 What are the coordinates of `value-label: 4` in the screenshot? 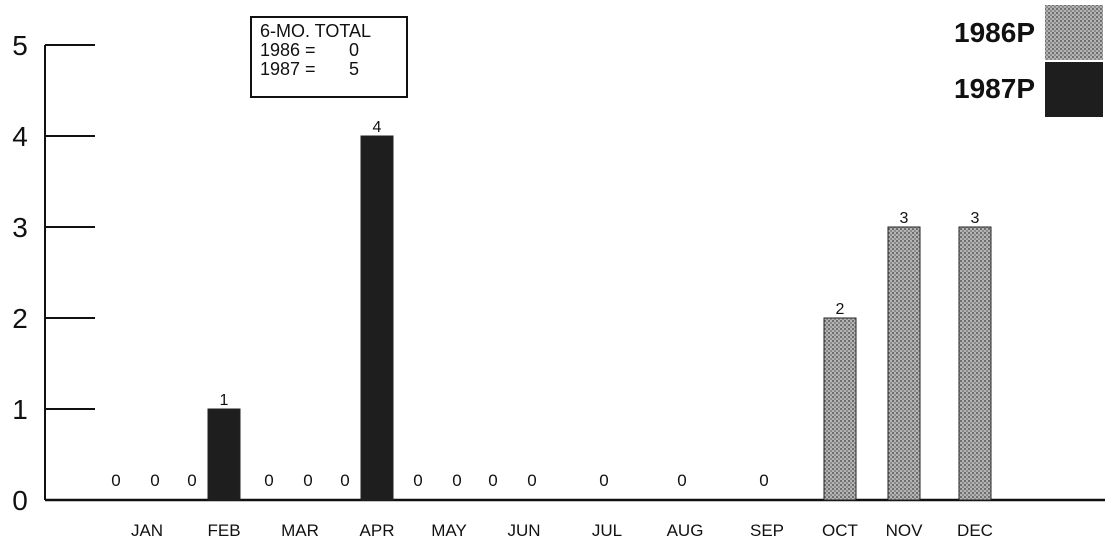 It's located at (377, 127).